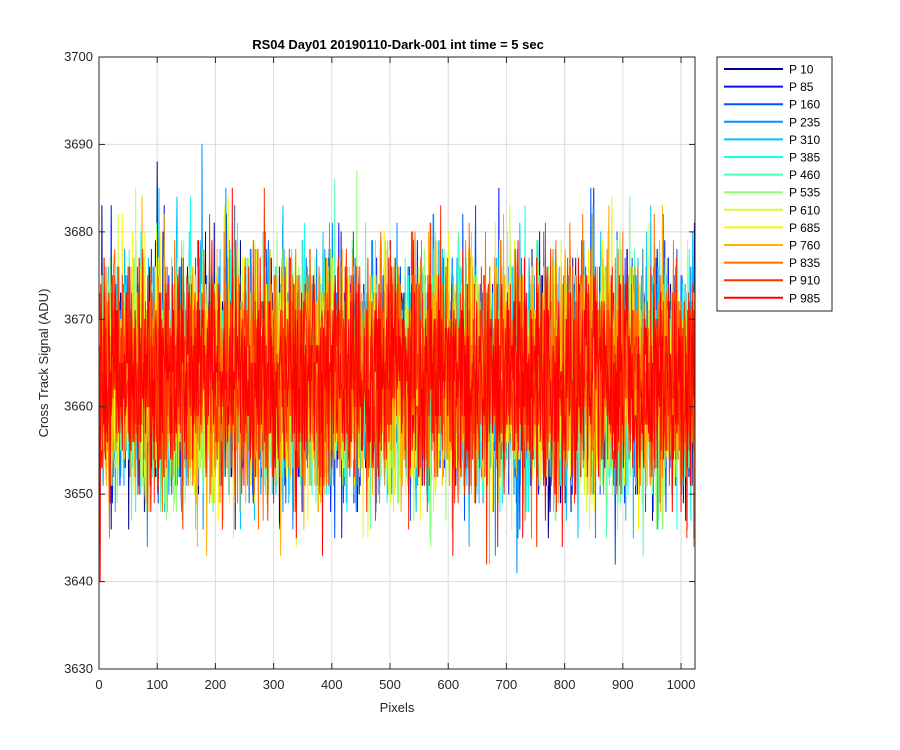  I want to click on y-tick-label: 3700, so click(78, 56).